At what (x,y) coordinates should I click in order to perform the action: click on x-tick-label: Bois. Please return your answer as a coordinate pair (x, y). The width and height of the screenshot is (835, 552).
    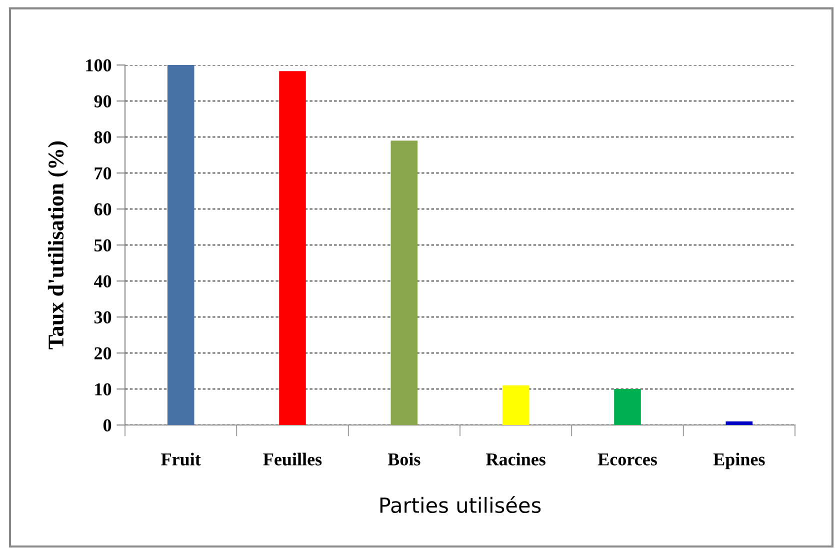
    Looking at the image, I should click on (404, 459).